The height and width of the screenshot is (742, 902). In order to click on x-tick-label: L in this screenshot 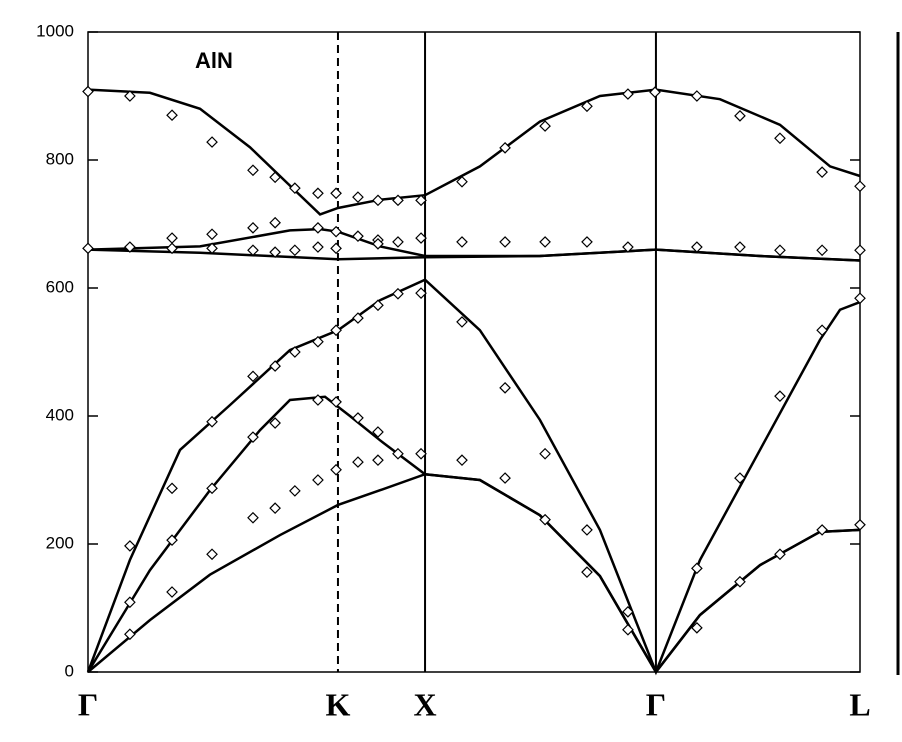, I will do `click(859, 704)`.